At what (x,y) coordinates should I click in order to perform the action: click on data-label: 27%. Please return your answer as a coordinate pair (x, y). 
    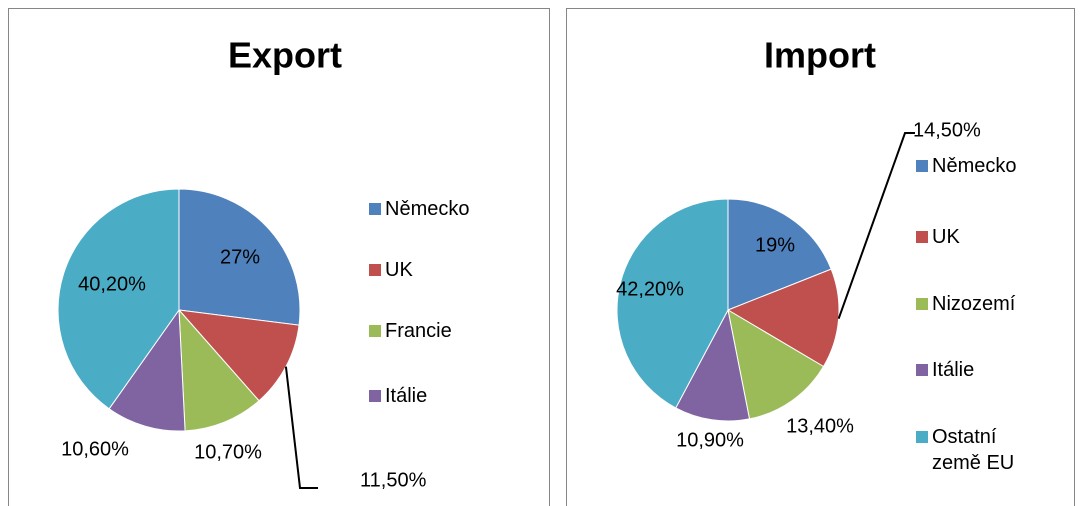
    Looking at the image, I should click on (240, 257).